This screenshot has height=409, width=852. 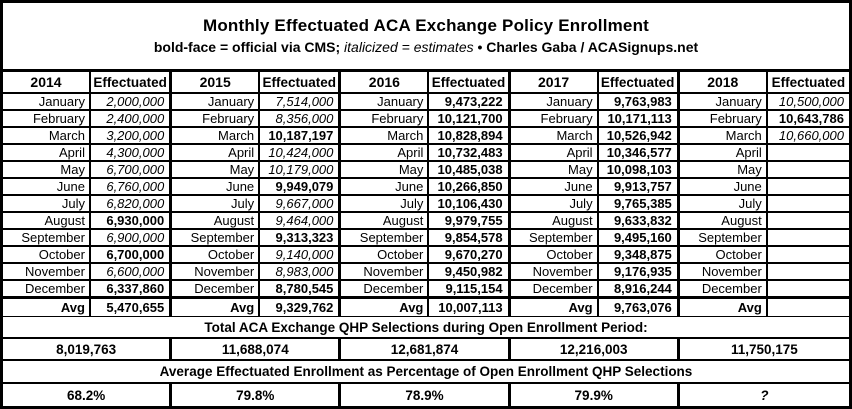 What do you see at coordinates (808, 119) in the screenshot?
I see `value-cell: 10,643,786` at bounding box center [808, 119].